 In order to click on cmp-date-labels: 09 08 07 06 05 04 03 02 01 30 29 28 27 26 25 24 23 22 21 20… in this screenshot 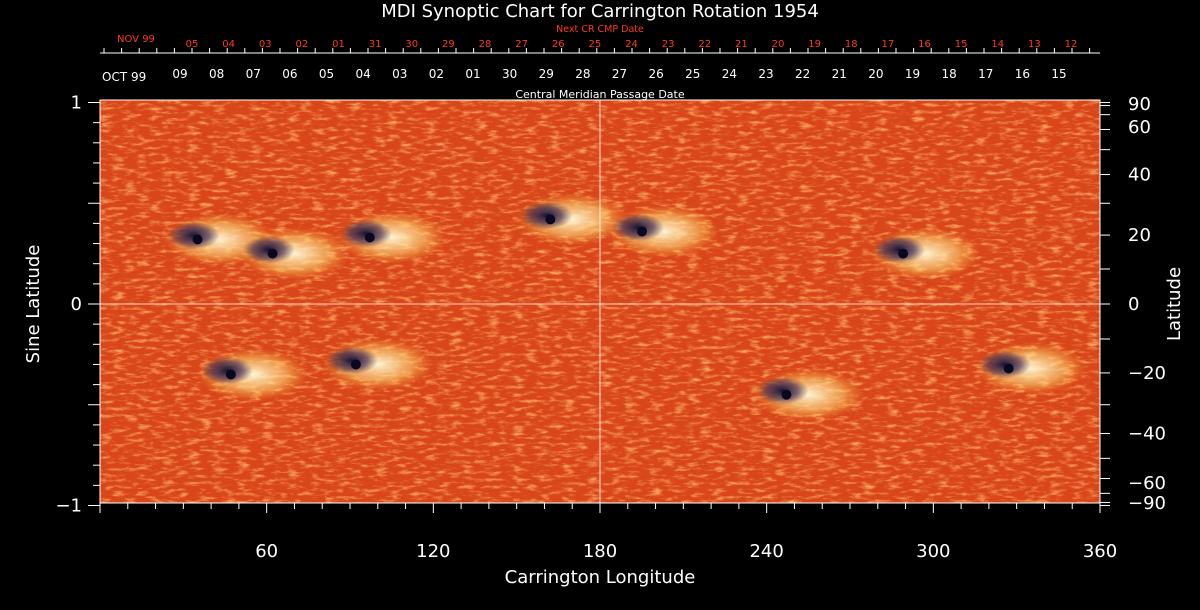, I will do `click(619, 74)`.